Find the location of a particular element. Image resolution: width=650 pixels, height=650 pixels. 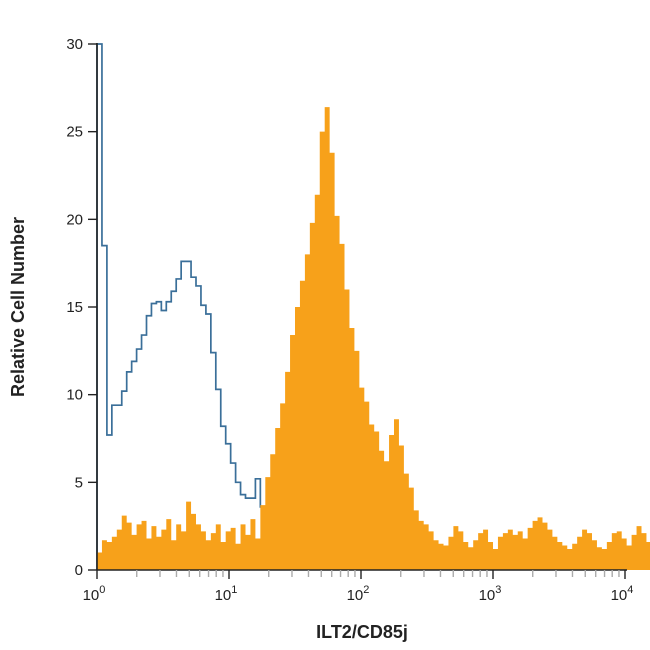

x-tick-label: 10⁴ is located at coordinates (622, 594).